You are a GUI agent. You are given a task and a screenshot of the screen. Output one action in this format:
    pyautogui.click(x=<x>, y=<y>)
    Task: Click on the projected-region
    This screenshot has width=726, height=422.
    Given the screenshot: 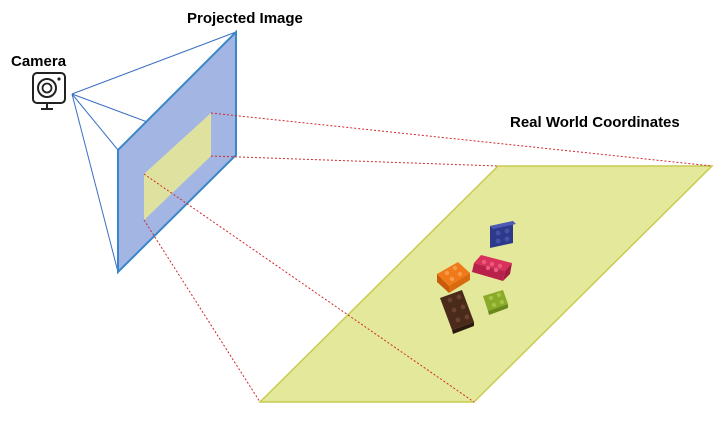 What is the action you would take?
    pyautogui.click(x=177, y=166)
    